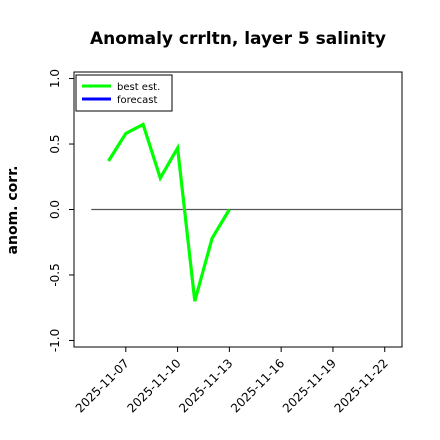 This screenshot has width=440, height=440. I want to click on y-tick-label: -0.5, so click(55, 274).